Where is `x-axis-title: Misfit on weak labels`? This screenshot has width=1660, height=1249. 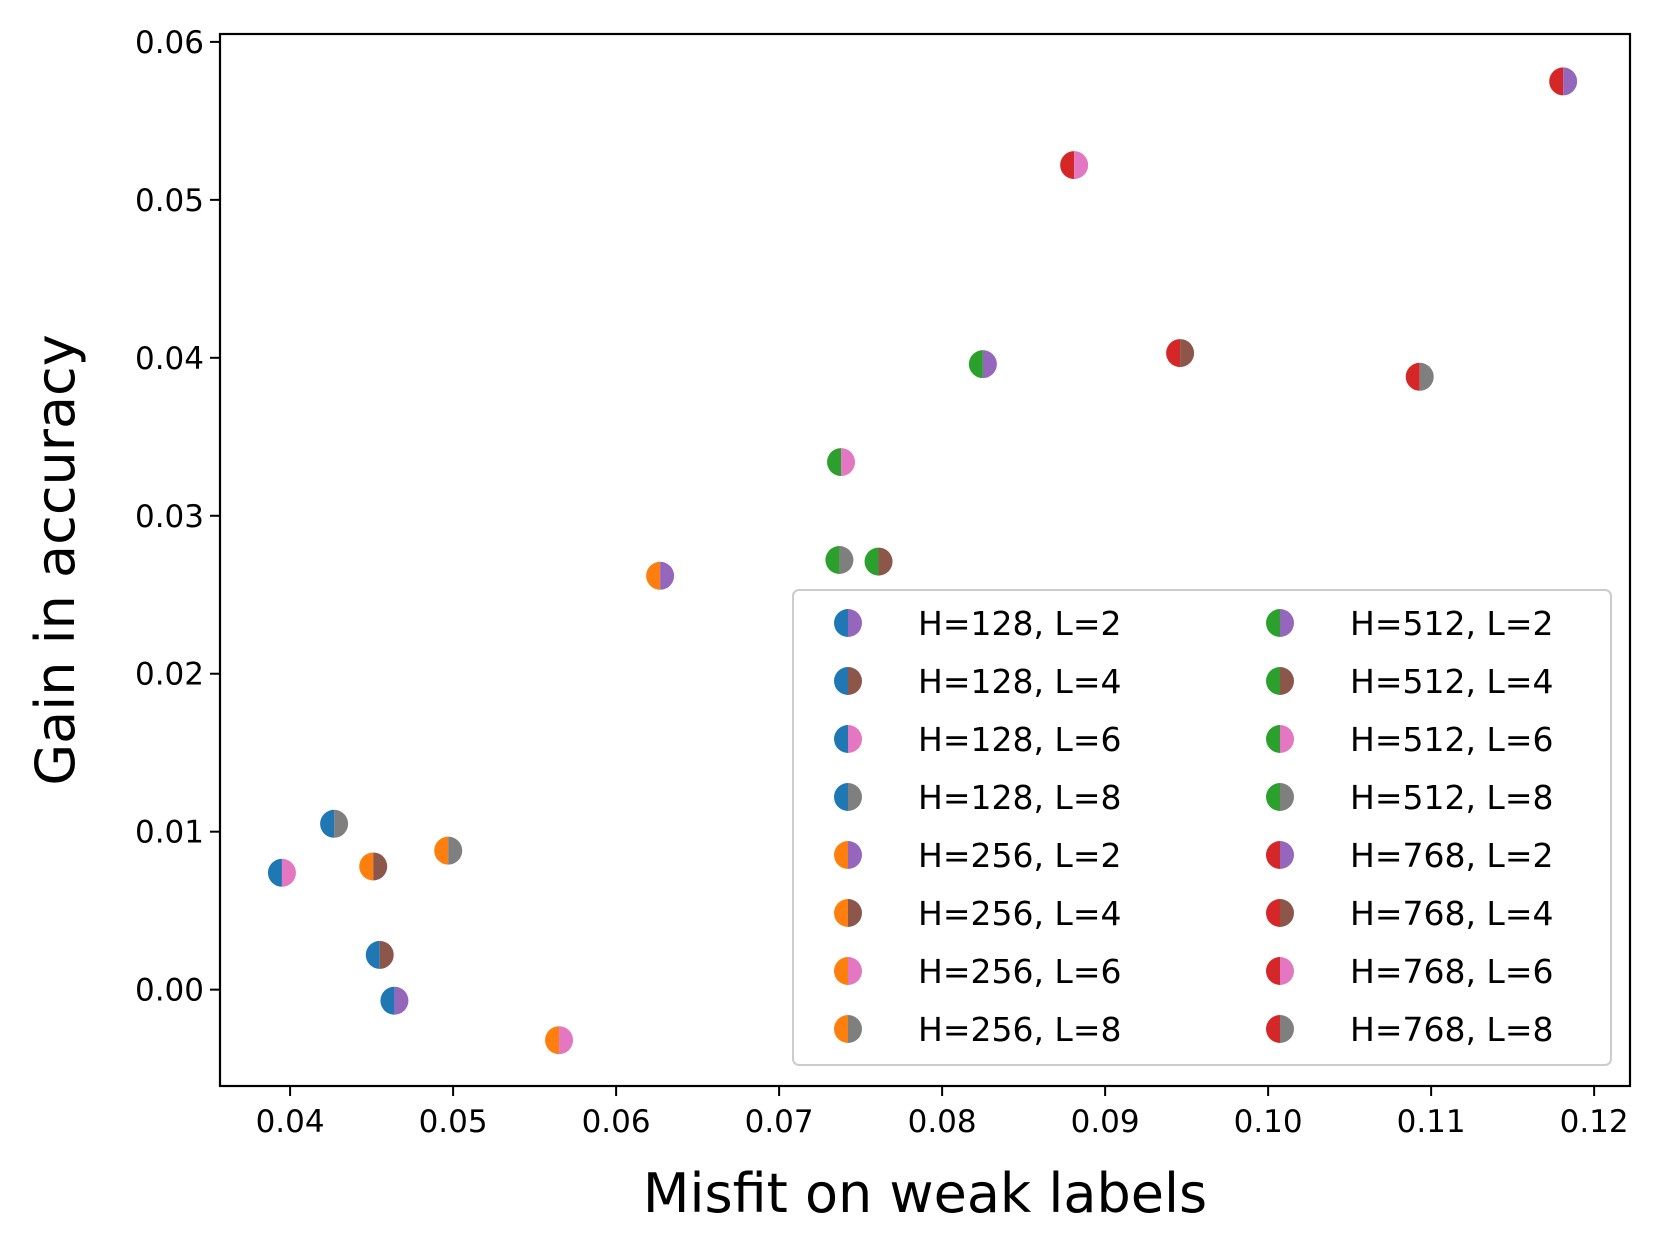 x-axis-title: Misfit on weak labels is located at coordinates (925, 1193).